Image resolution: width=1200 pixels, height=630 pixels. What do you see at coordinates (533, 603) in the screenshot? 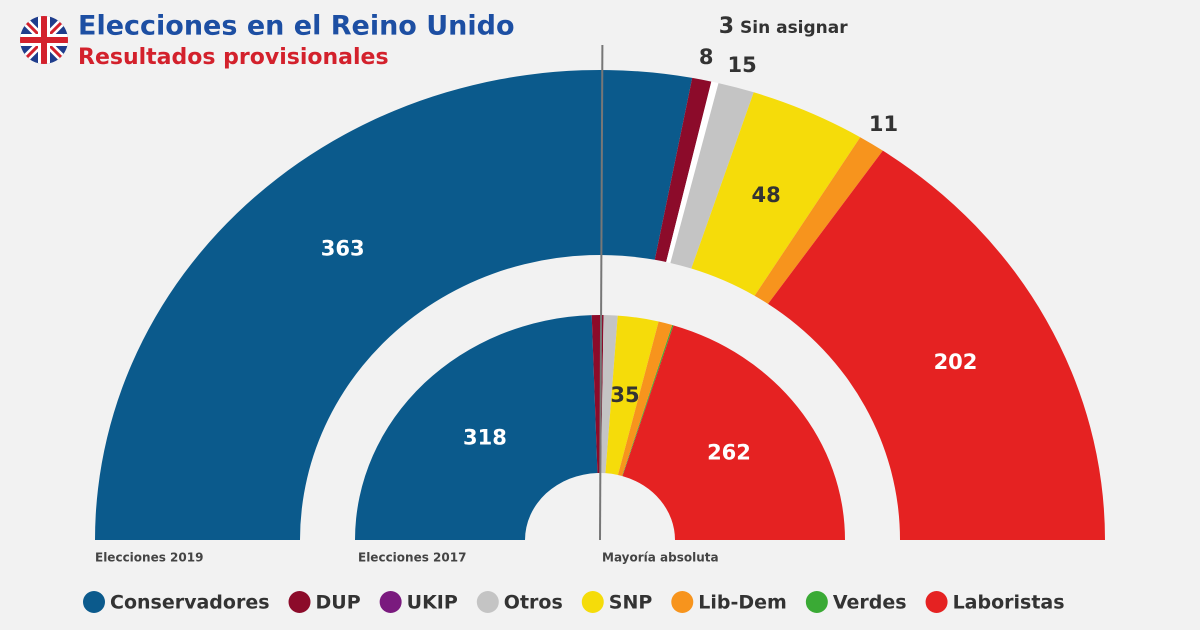
I see `legend-label: Otros` at bounding box center [533, 603].